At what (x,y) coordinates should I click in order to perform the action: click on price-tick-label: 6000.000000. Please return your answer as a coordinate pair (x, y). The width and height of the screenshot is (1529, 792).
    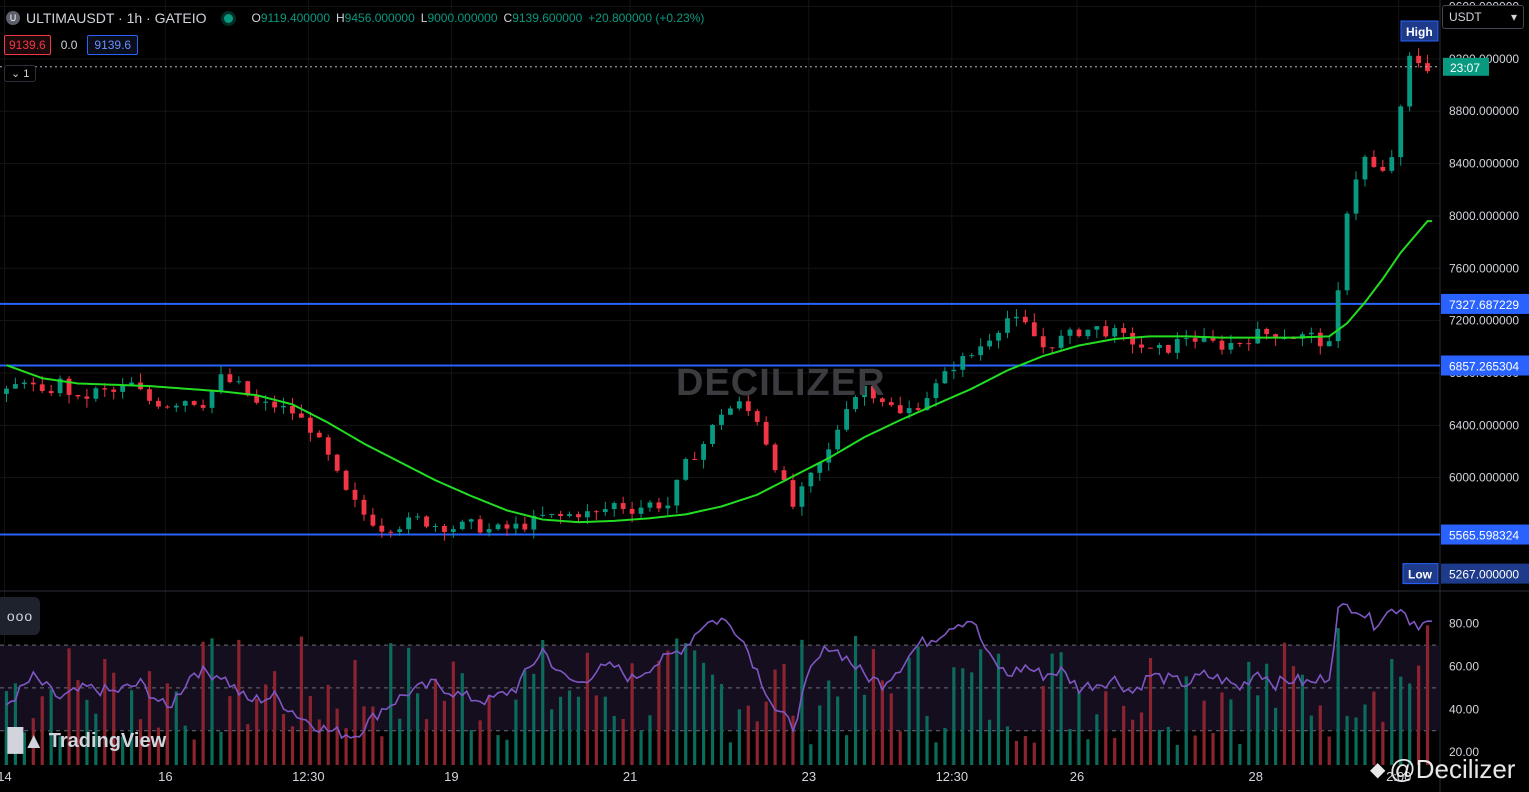
    Looking at the image, I should click on (1484, 478).